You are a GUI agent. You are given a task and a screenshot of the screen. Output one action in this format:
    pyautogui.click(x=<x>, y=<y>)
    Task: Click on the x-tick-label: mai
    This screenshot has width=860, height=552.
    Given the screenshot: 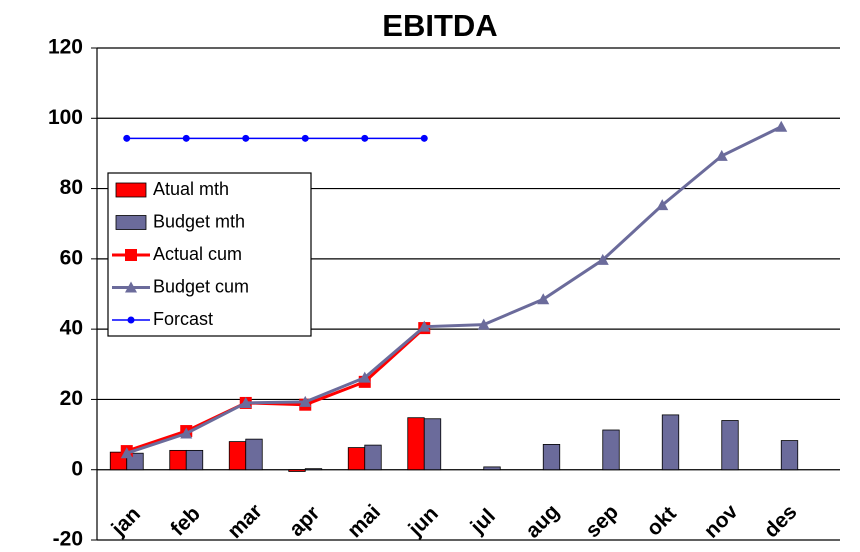 What is the action you would take?
    pyautogui.click(x=364, y=521)
    